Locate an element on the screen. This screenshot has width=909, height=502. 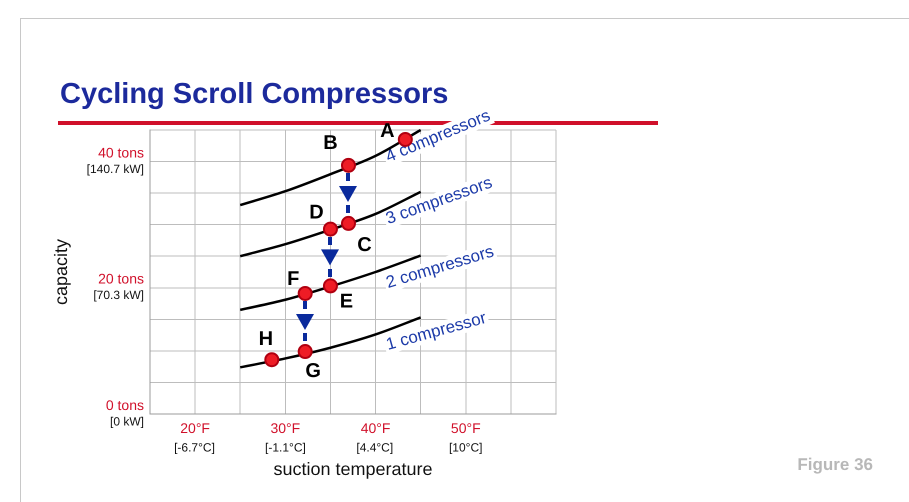
y2-tick-label: [140.7 kW] is located at coordinates (115, 169).